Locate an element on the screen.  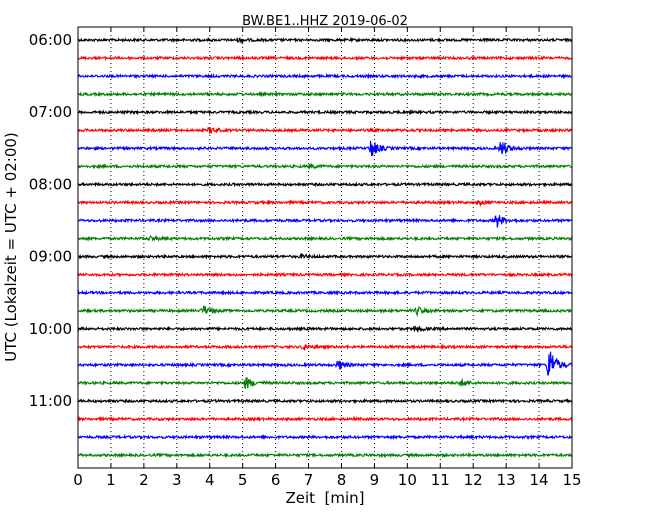
x-tick-label: 2 is located at coordinates (144, 480).